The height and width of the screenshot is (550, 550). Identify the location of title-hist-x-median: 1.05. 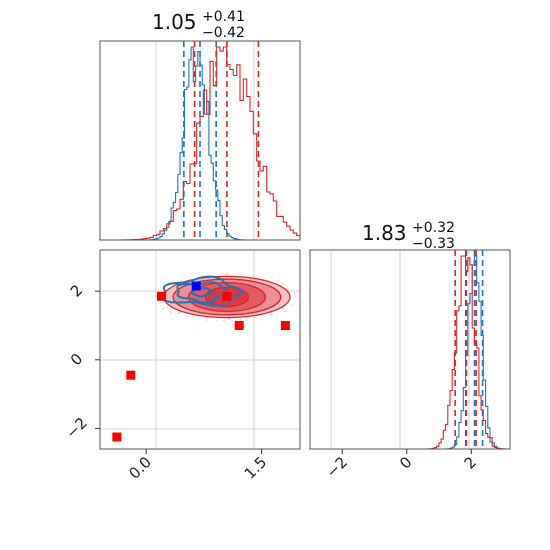
(174, 22).